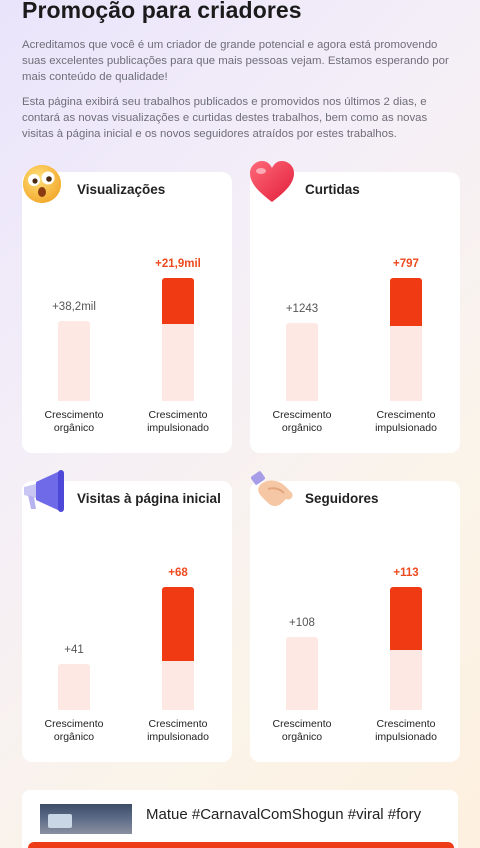 This screenshot has height=848, width=480. I want to click on video-thumbnail, so click(86, 819).